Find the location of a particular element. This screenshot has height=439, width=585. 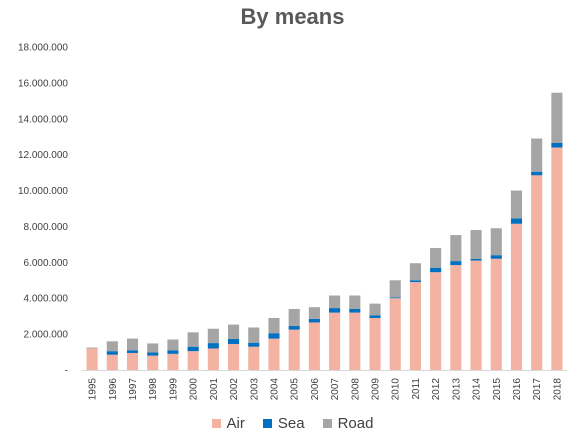

bar-road-2003 is located at coordinates (254, 335).